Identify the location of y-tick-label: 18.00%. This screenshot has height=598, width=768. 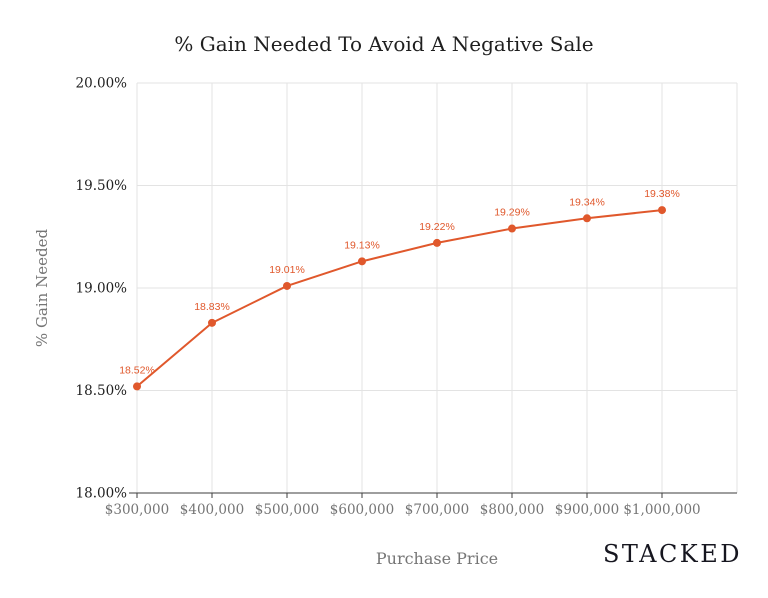
(102, 494).